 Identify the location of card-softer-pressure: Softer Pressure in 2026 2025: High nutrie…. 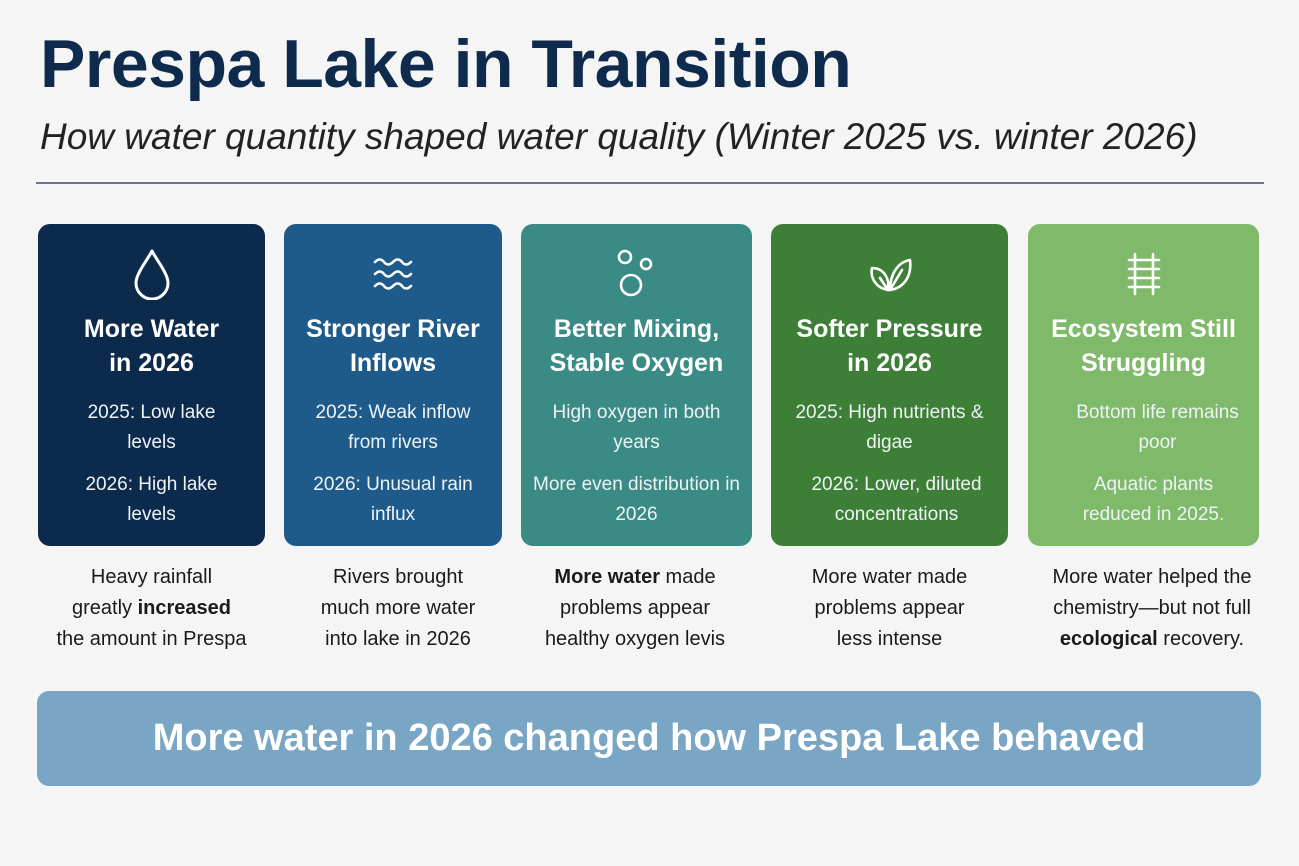
(889, 385).